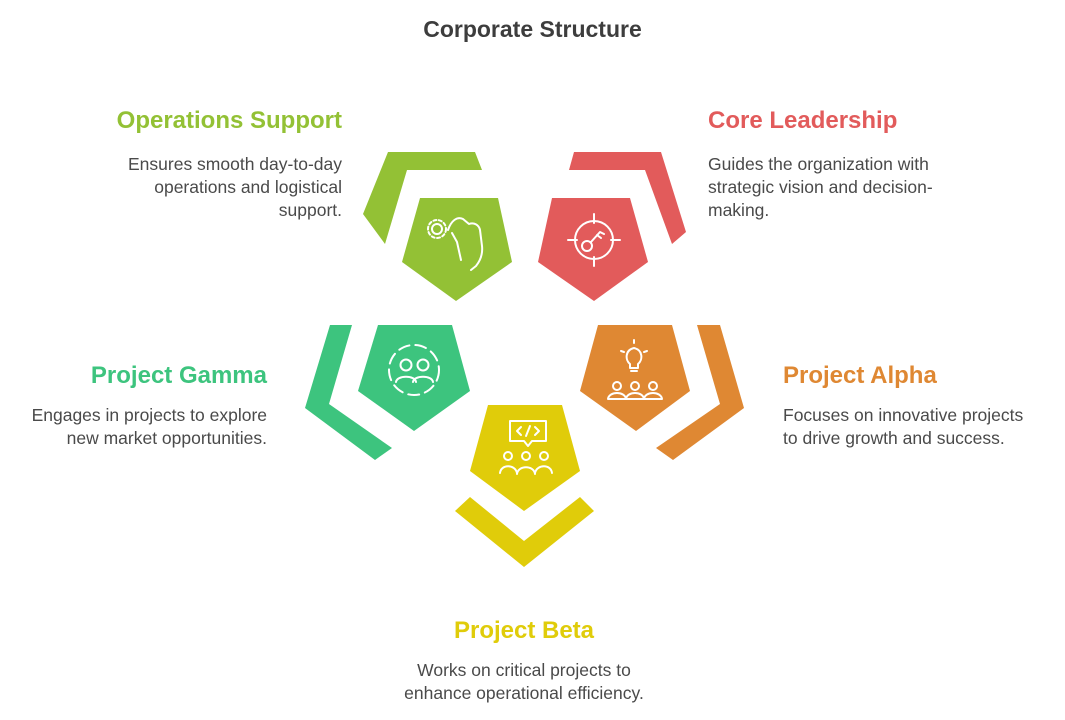 This screenshot has height=720, width=1065. Describe the element at coordinates (524, 693) in the screenshot. I see `beta-desc-line: enhance operational efficiency.` at that location.